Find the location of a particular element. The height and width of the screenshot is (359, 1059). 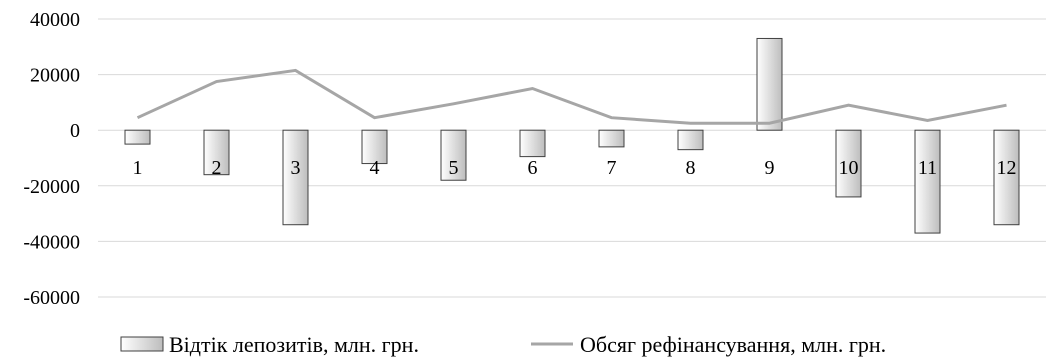

category-label: 8 is located at coordinates (691, 168).